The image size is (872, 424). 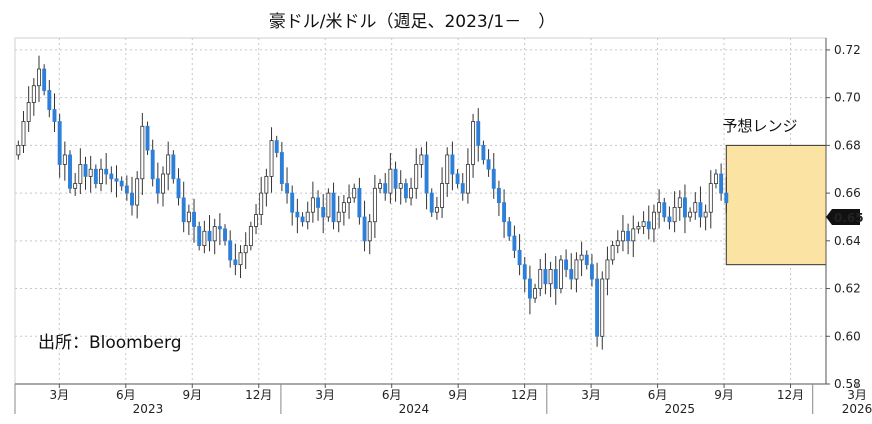 I want to click on y-tick-label: 0.60, so click(x=847, y=336).